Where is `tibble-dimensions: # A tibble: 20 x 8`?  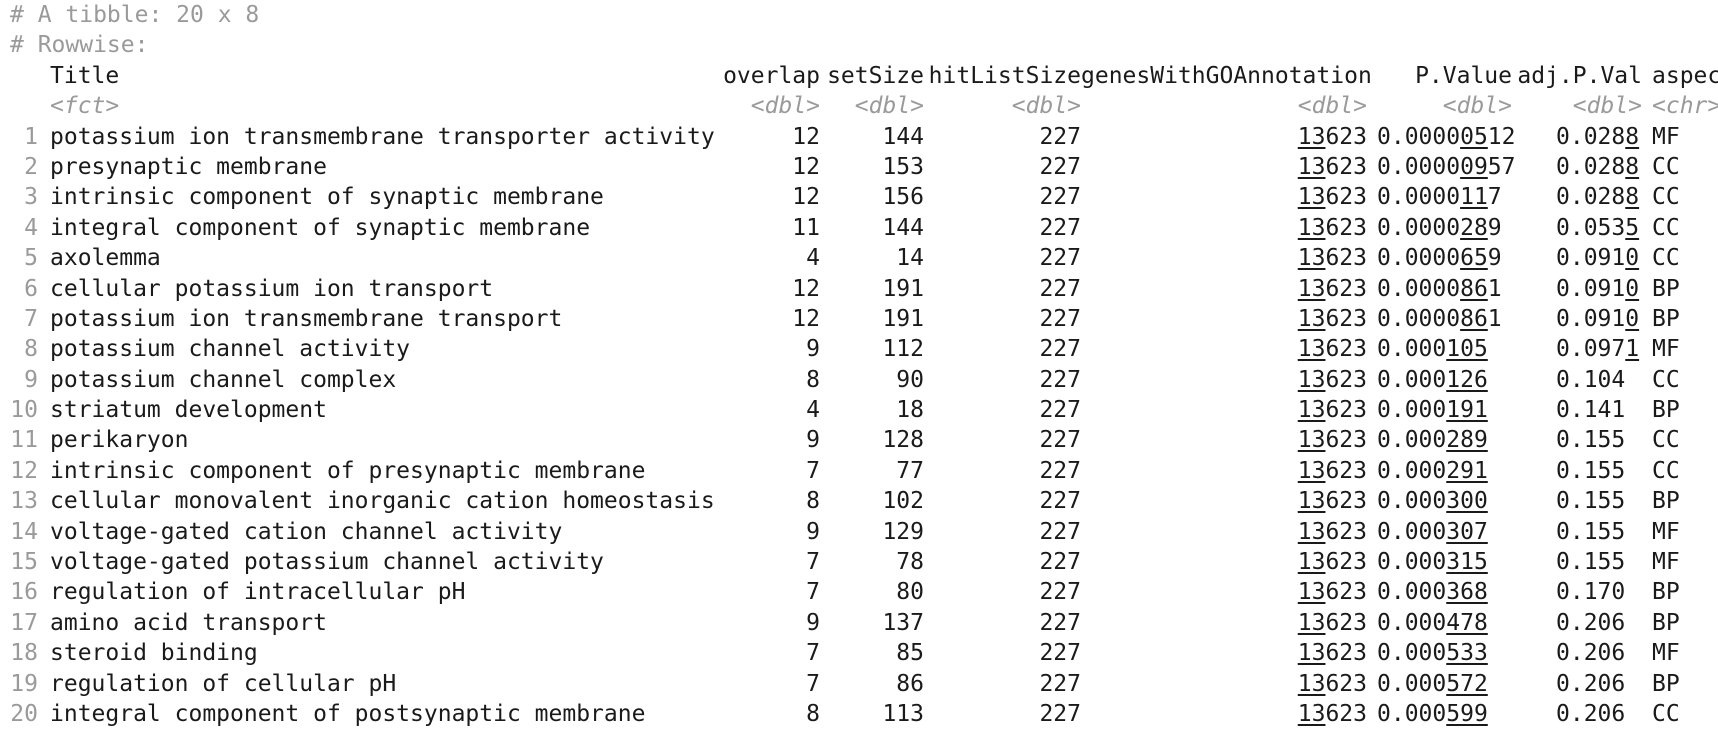
tibble-dimensions: # A tibble: 20 x 8 is located at coordinates (135, 15).